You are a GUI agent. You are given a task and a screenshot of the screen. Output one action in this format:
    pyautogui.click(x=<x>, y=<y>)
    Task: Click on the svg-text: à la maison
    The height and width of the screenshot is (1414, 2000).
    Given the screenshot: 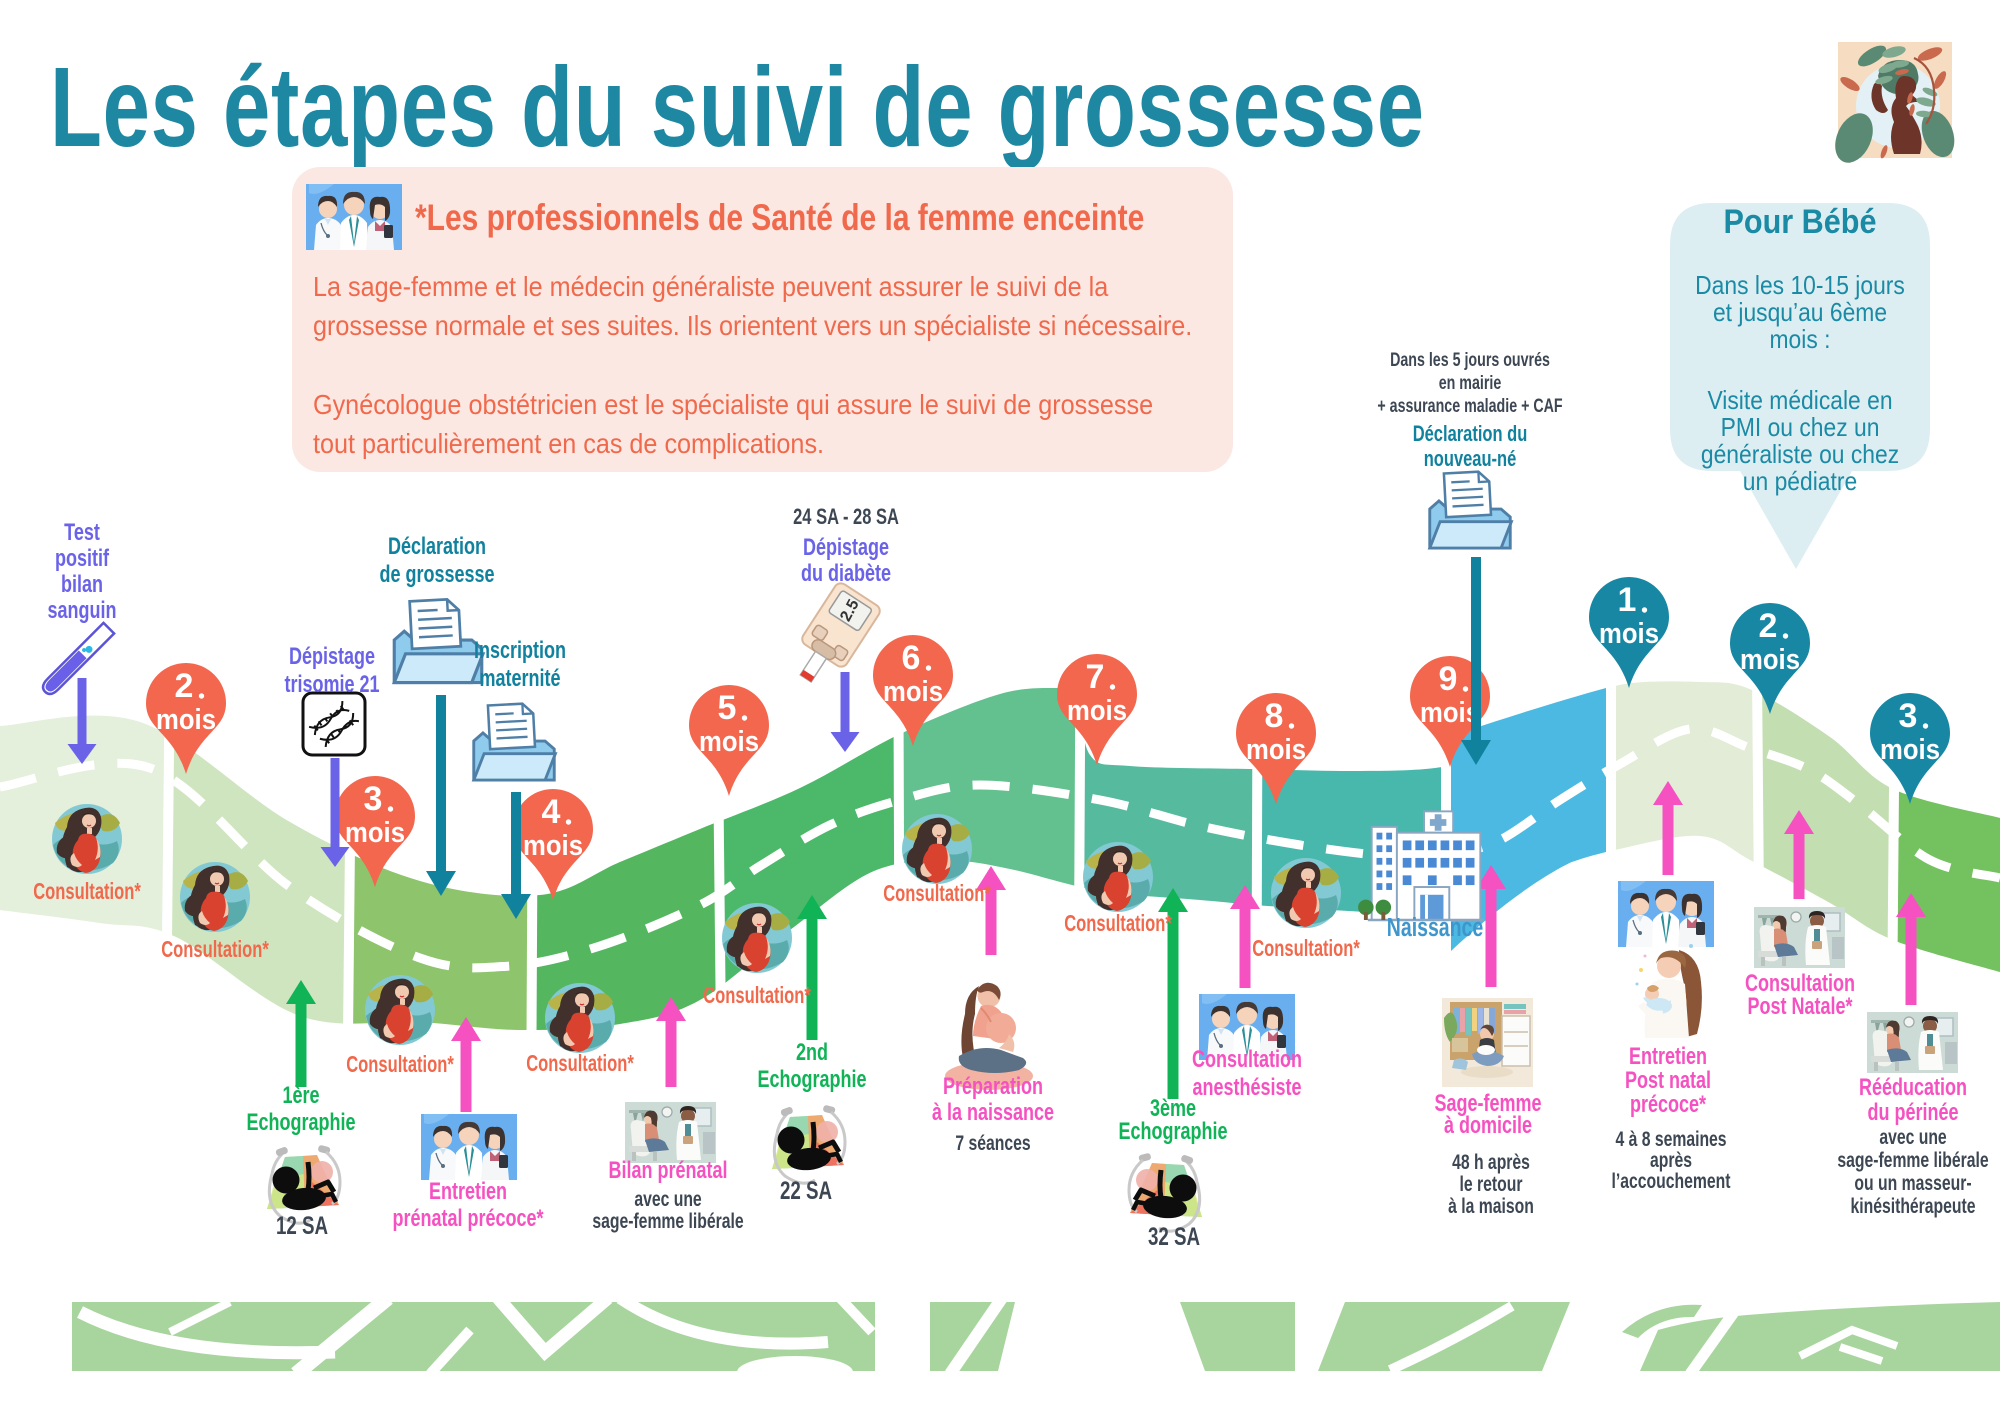 What is the action you would take?
    pyautogui.click(x=1491, y=1206)
    